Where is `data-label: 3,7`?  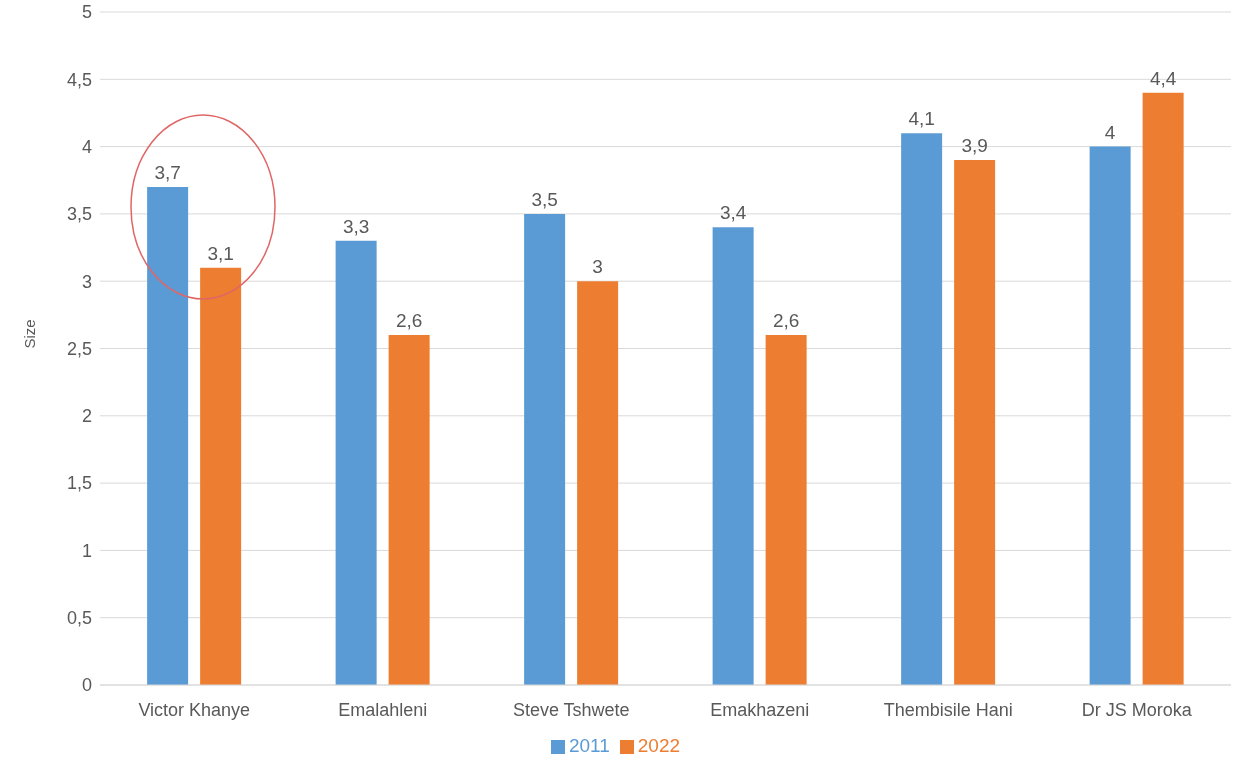
data-label: 3,7 is located at coordinates (167, 172).